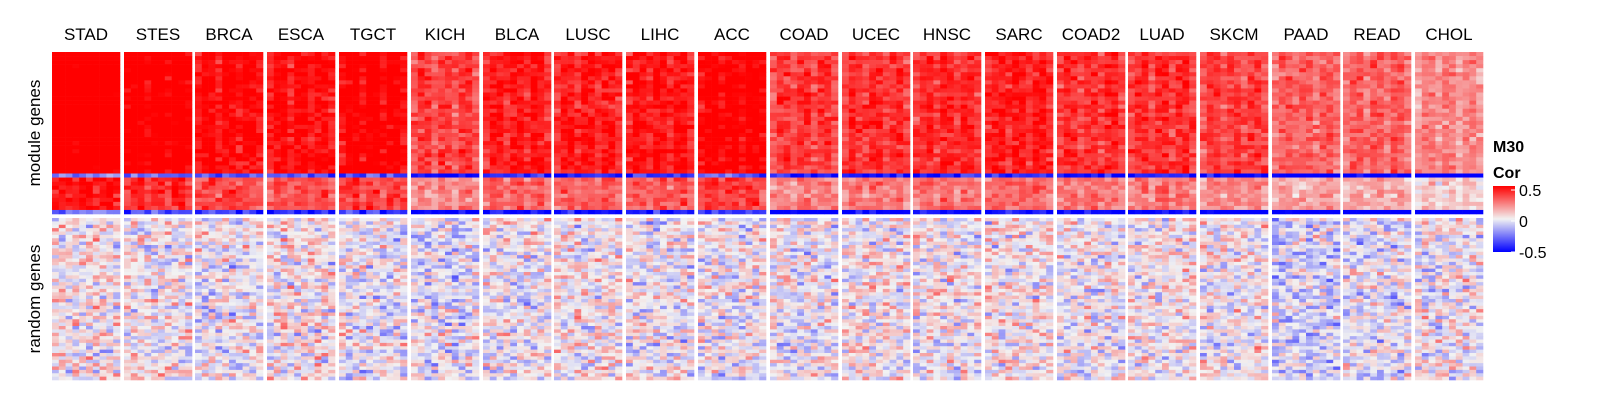 The width and height of the screenshot is (1600, 400). I want to click on heatmap-block-coad-module, so click(804, 133).